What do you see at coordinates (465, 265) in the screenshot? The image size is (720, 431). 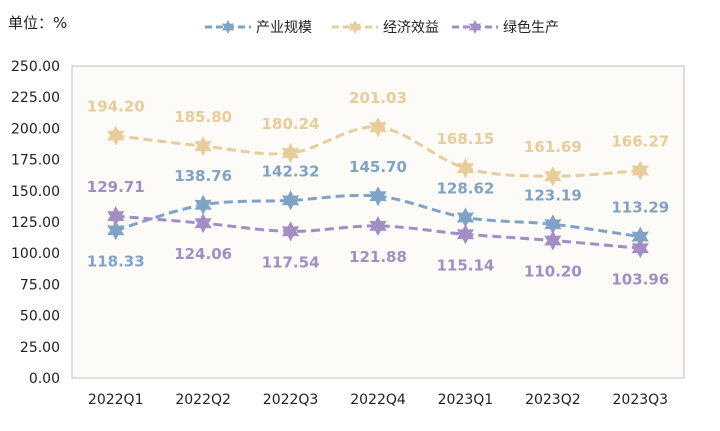 I see `data-label: 115.14` at bounding box center [465, 265].